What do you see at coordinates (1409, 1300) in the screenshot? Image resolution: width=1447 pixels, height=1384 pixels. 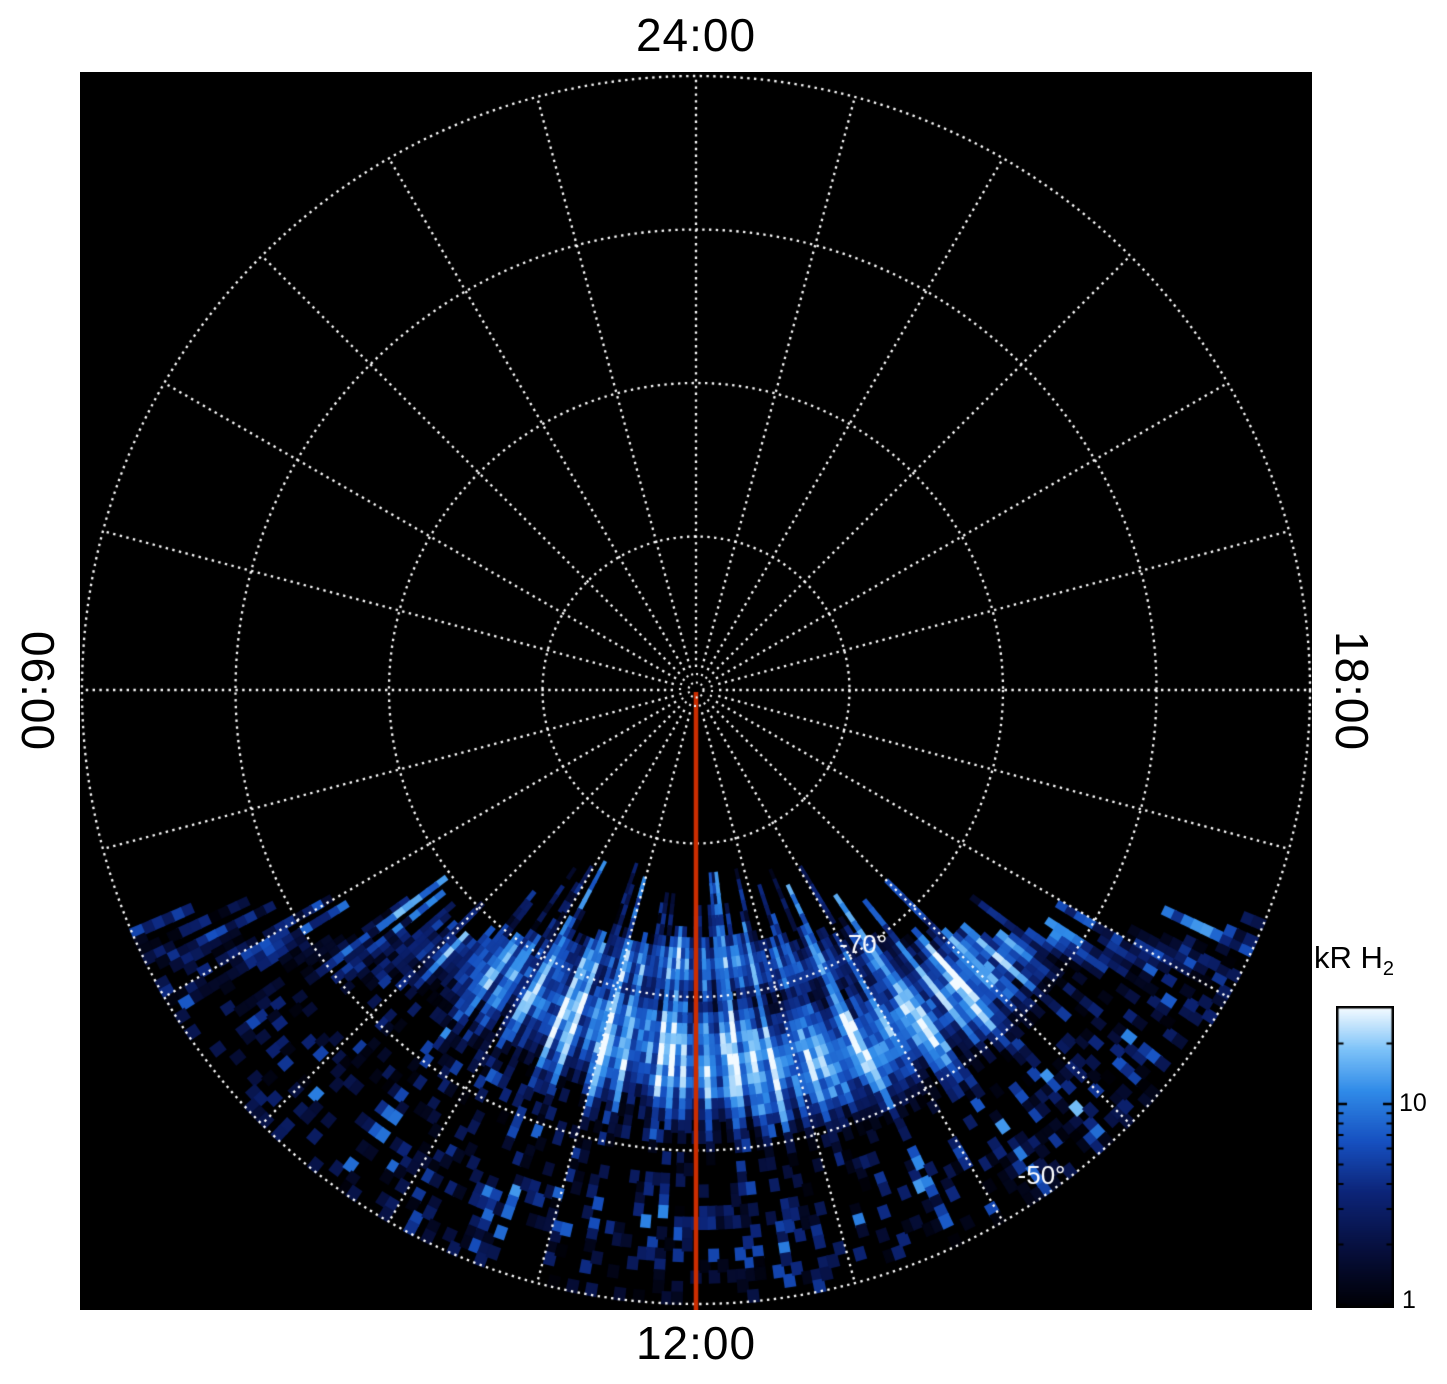 I see `colorbar-tick-label-1: 1` at bounding box center [1409, 1300].